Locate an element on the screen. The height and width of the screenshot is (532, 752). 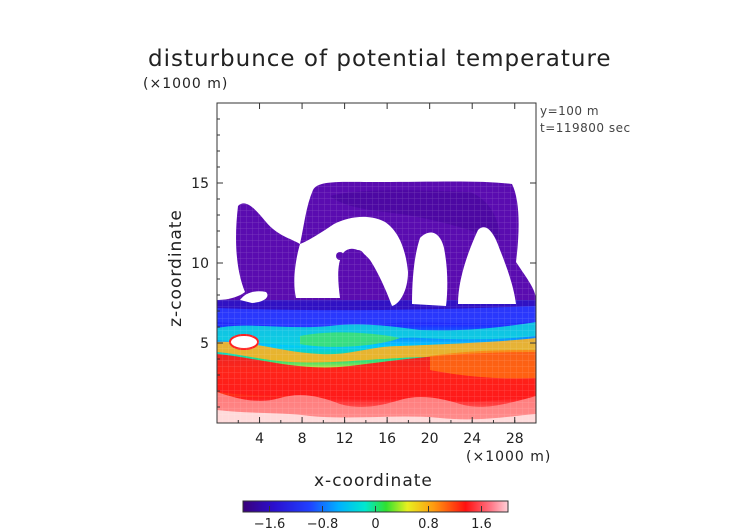
z-unit-label: (×1000 m) is located at coordinates (186, 84).